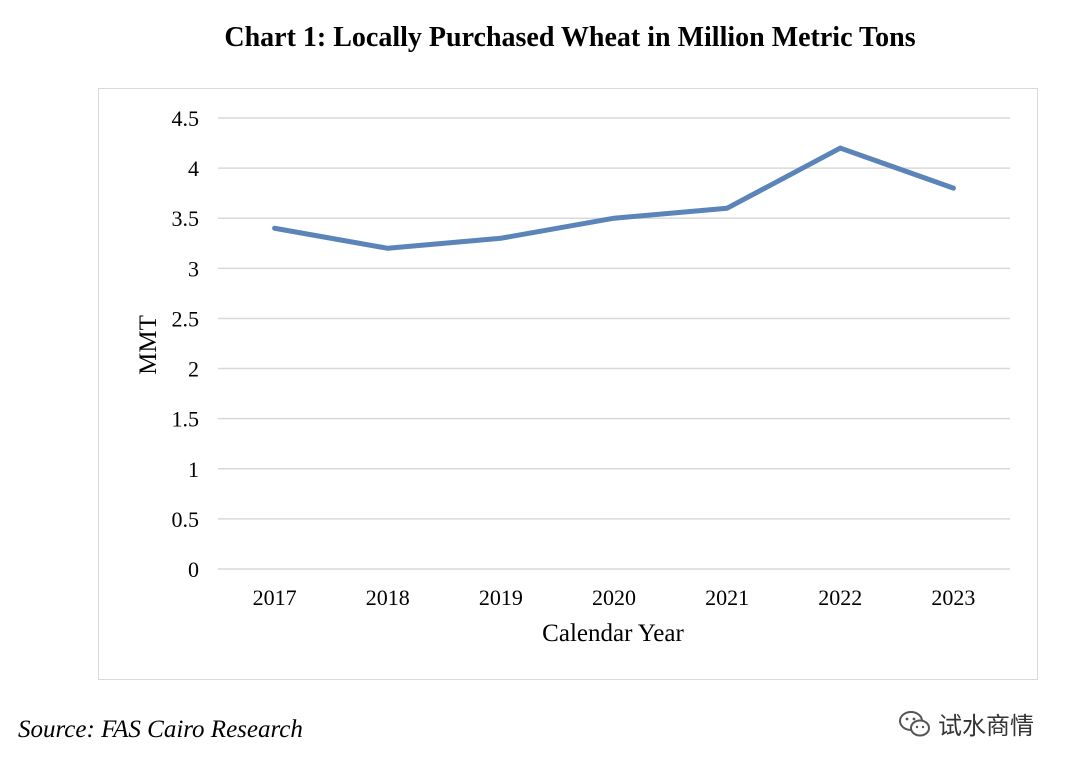 This screenshot has width=1080, height=769. Describe the element at coordinates (186, 318) in the screenshot. I see `y-tick-label: 2.5` at that location.